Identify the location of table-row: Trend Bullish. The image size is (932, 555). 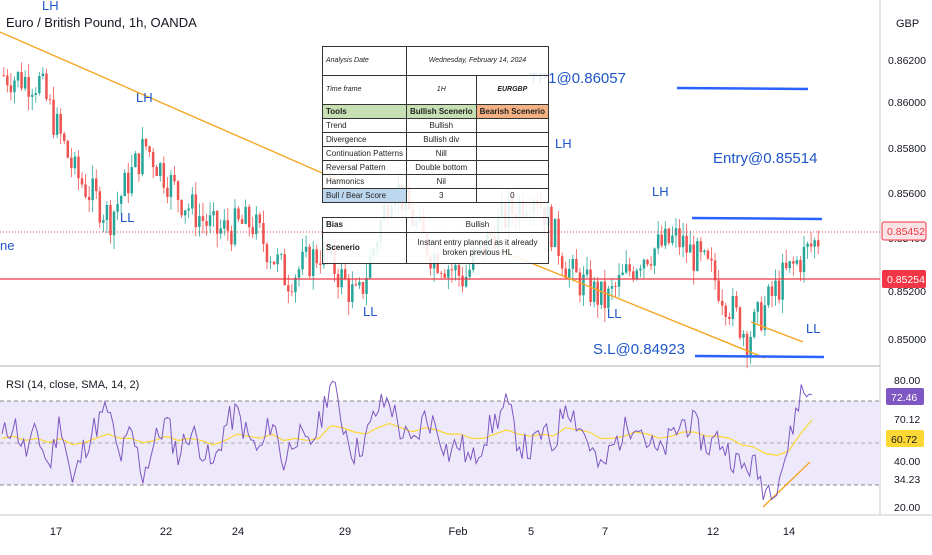
(436, 125).